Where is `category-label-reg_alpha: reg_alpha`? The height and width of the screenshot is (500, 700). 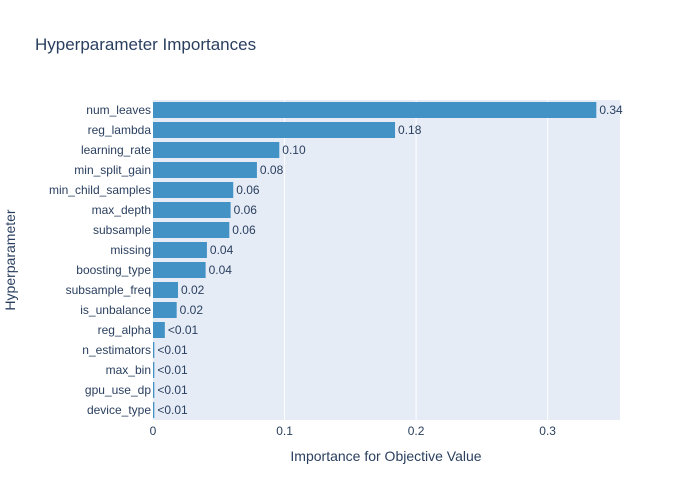
category-label-reg_alpha: reg_alpha is located at coordinates (125, 330).